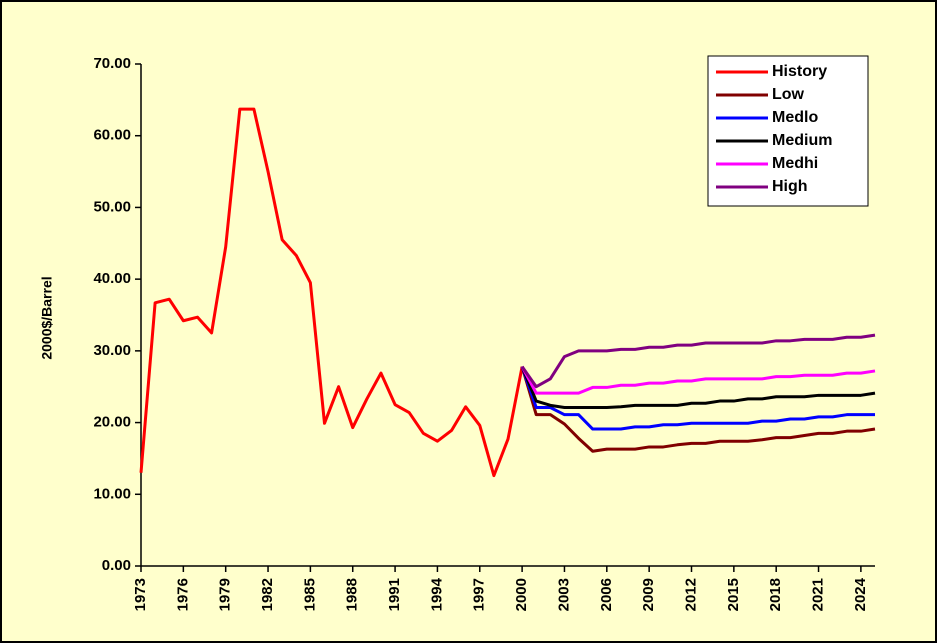  What do you see at coordinates (802, 140) in the screenshot?
I see `legend-label: Medium` at bounding box center [802, 140].